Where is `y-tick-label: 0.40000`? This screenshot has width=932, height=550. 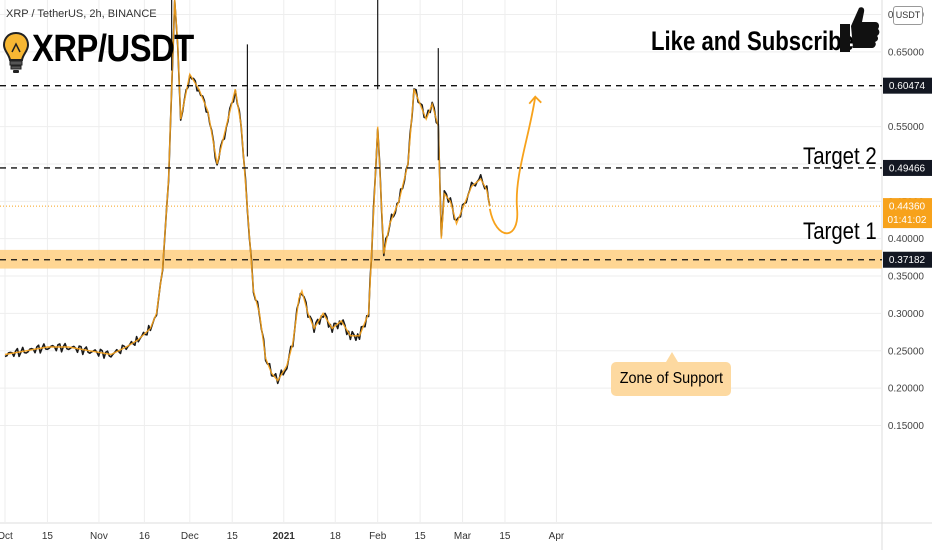
y-tick-label: 0.40000 is located at coordinates (906, 239).